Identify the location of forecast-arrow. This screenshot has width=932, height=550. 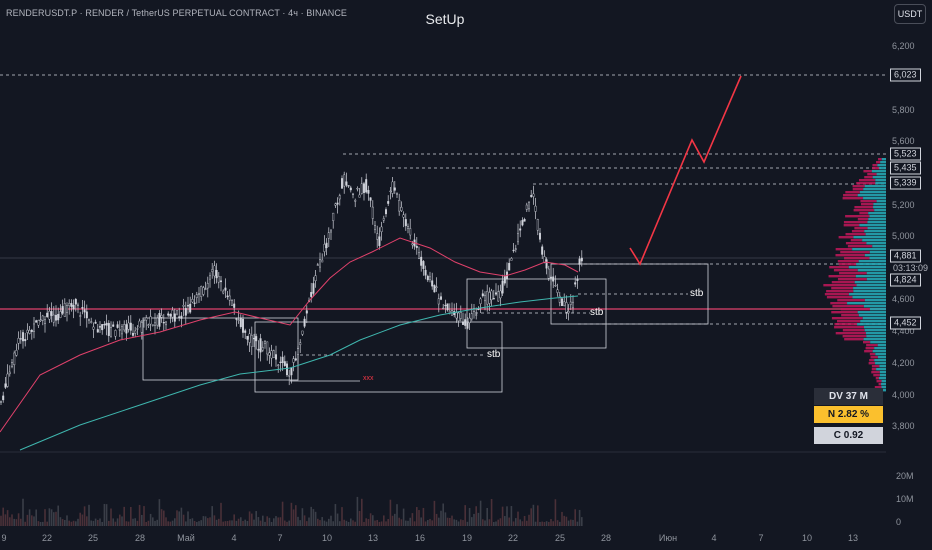
(685, 170).